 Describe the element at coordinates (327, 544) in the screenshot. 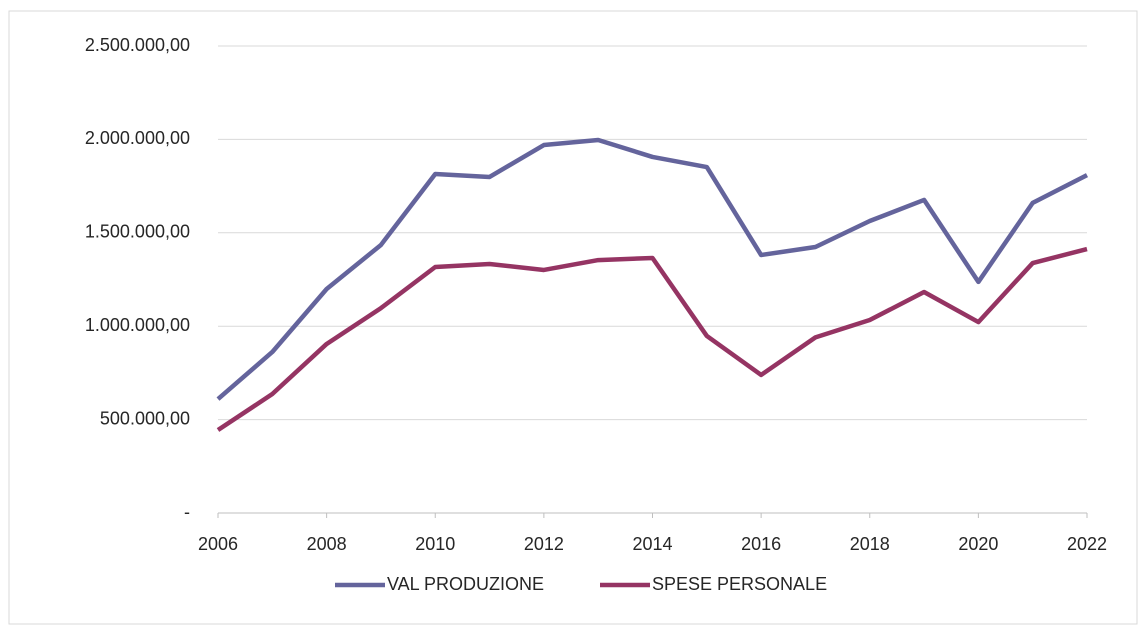

I see `x-tick-label: 2008` at that location.